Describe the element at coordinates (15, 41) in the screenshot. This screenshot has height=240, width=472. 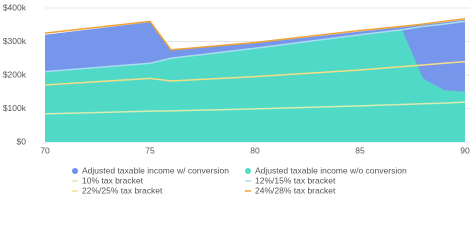
I see `y-tick-label: $300k` at that location.